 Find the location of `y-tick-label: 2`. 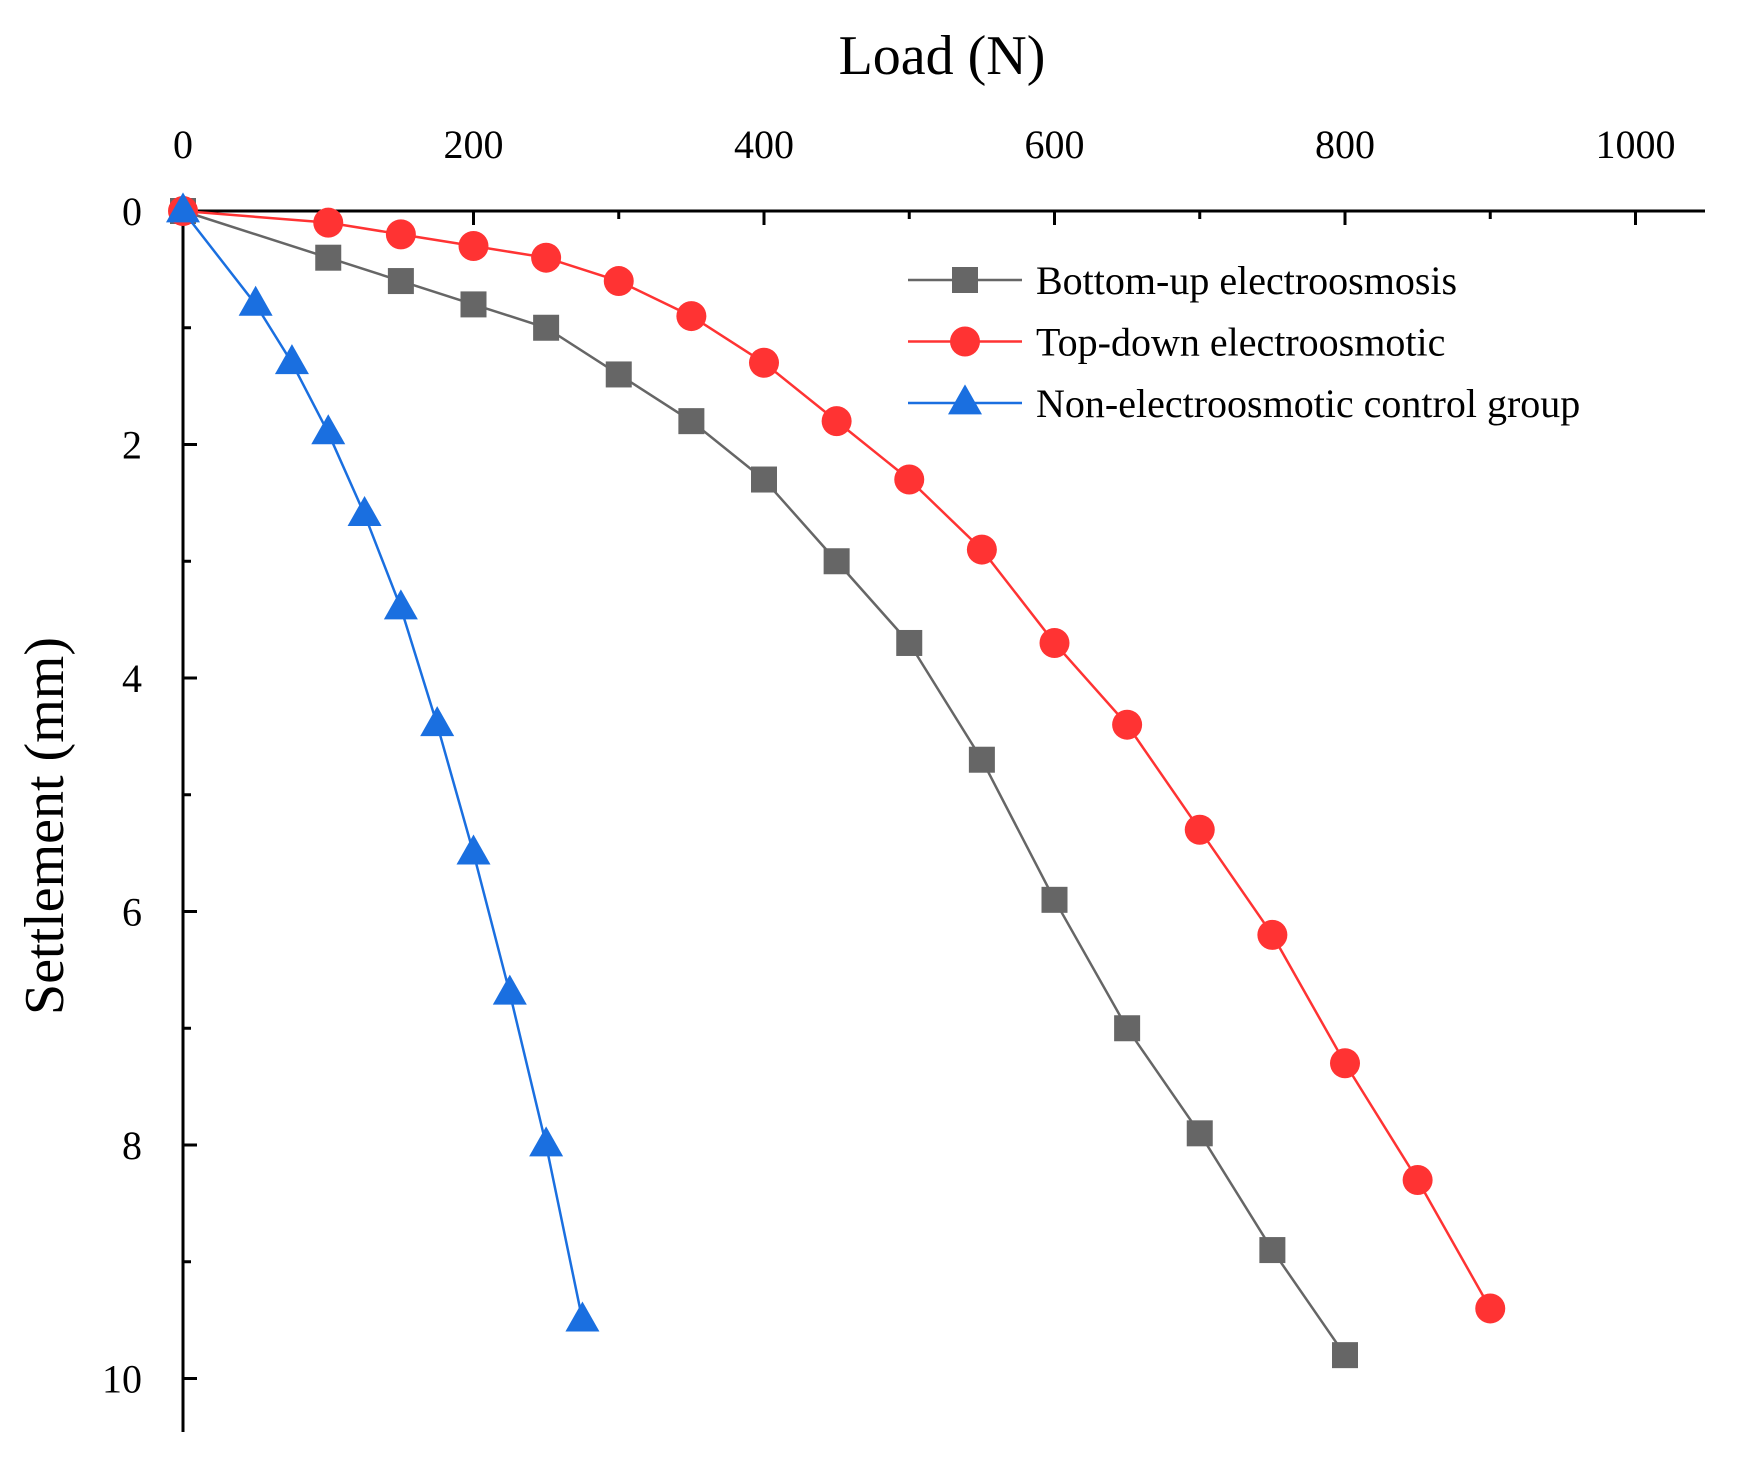

y-tick-label: 2 is located at coordinates (132, 445).